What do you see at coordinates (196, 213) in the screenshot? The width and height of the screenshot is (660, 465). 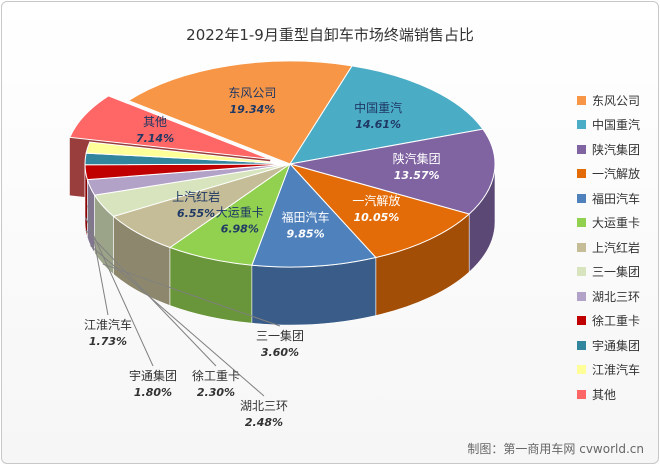 I see `slice-value-label: 6.55%` at bounding box center [196, 213].